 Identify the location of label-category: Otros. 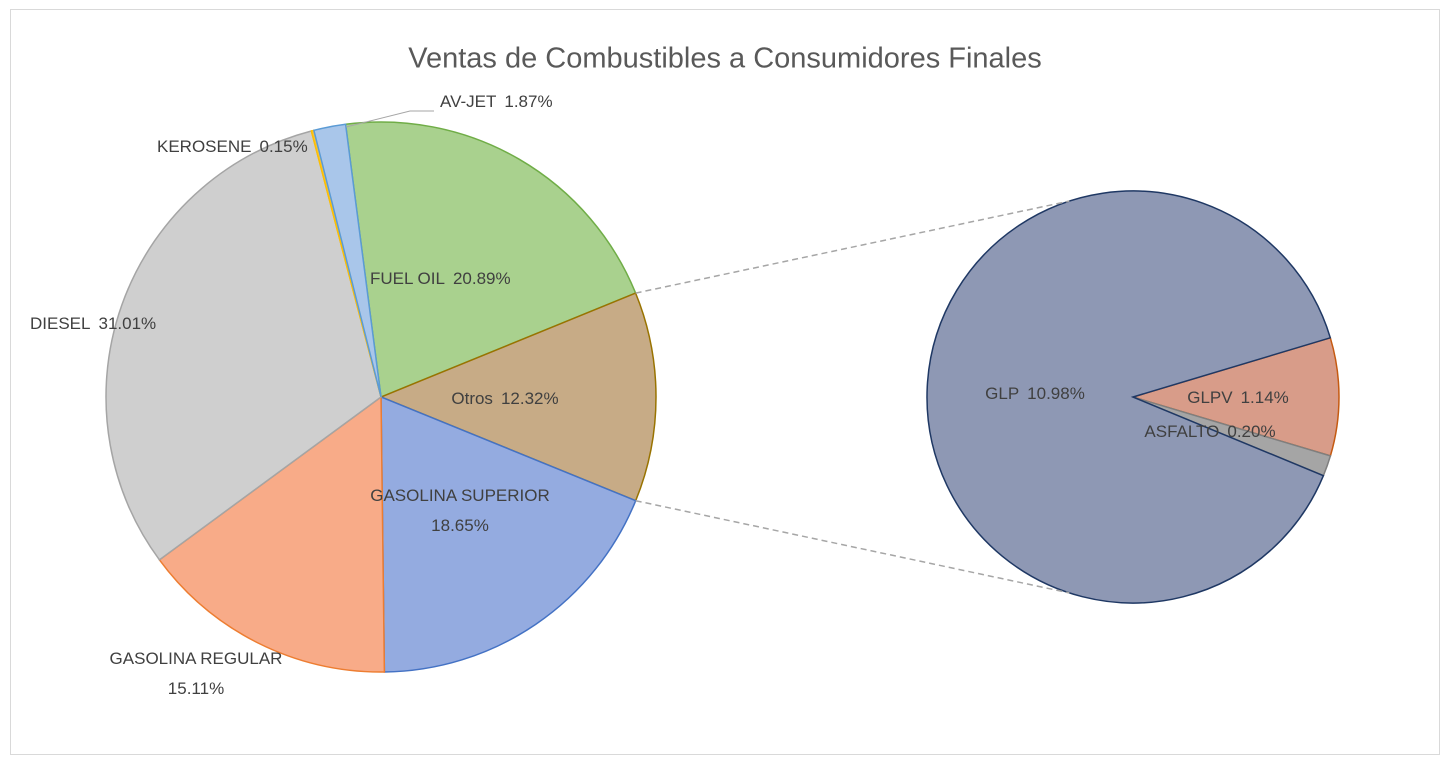
(472, 398).